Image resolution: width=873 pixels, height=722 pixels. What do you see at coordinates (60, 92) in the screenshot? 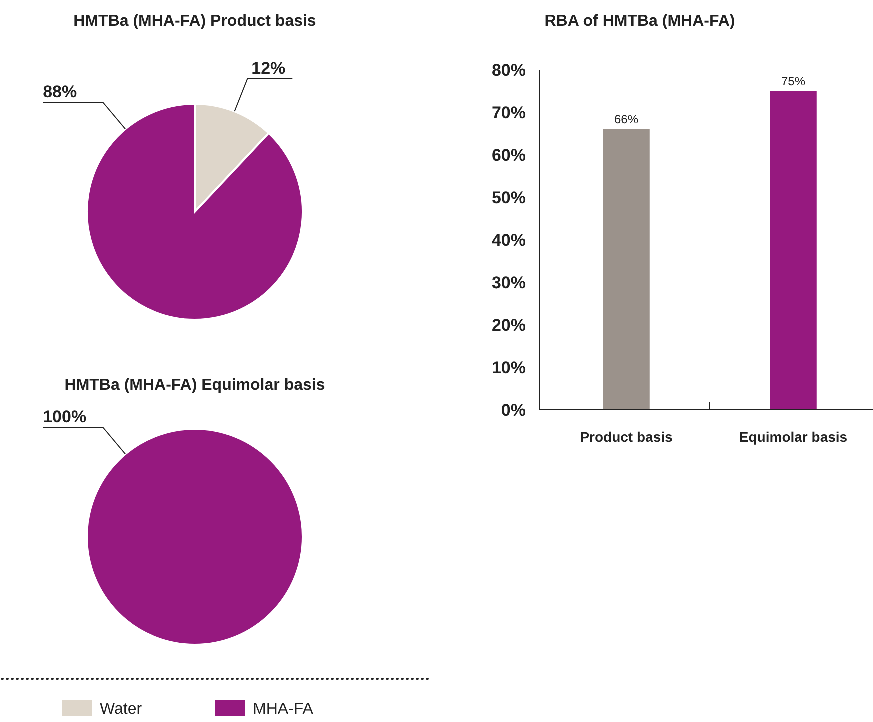
I see `data-label: 88%` at bounding box center [60, 92].